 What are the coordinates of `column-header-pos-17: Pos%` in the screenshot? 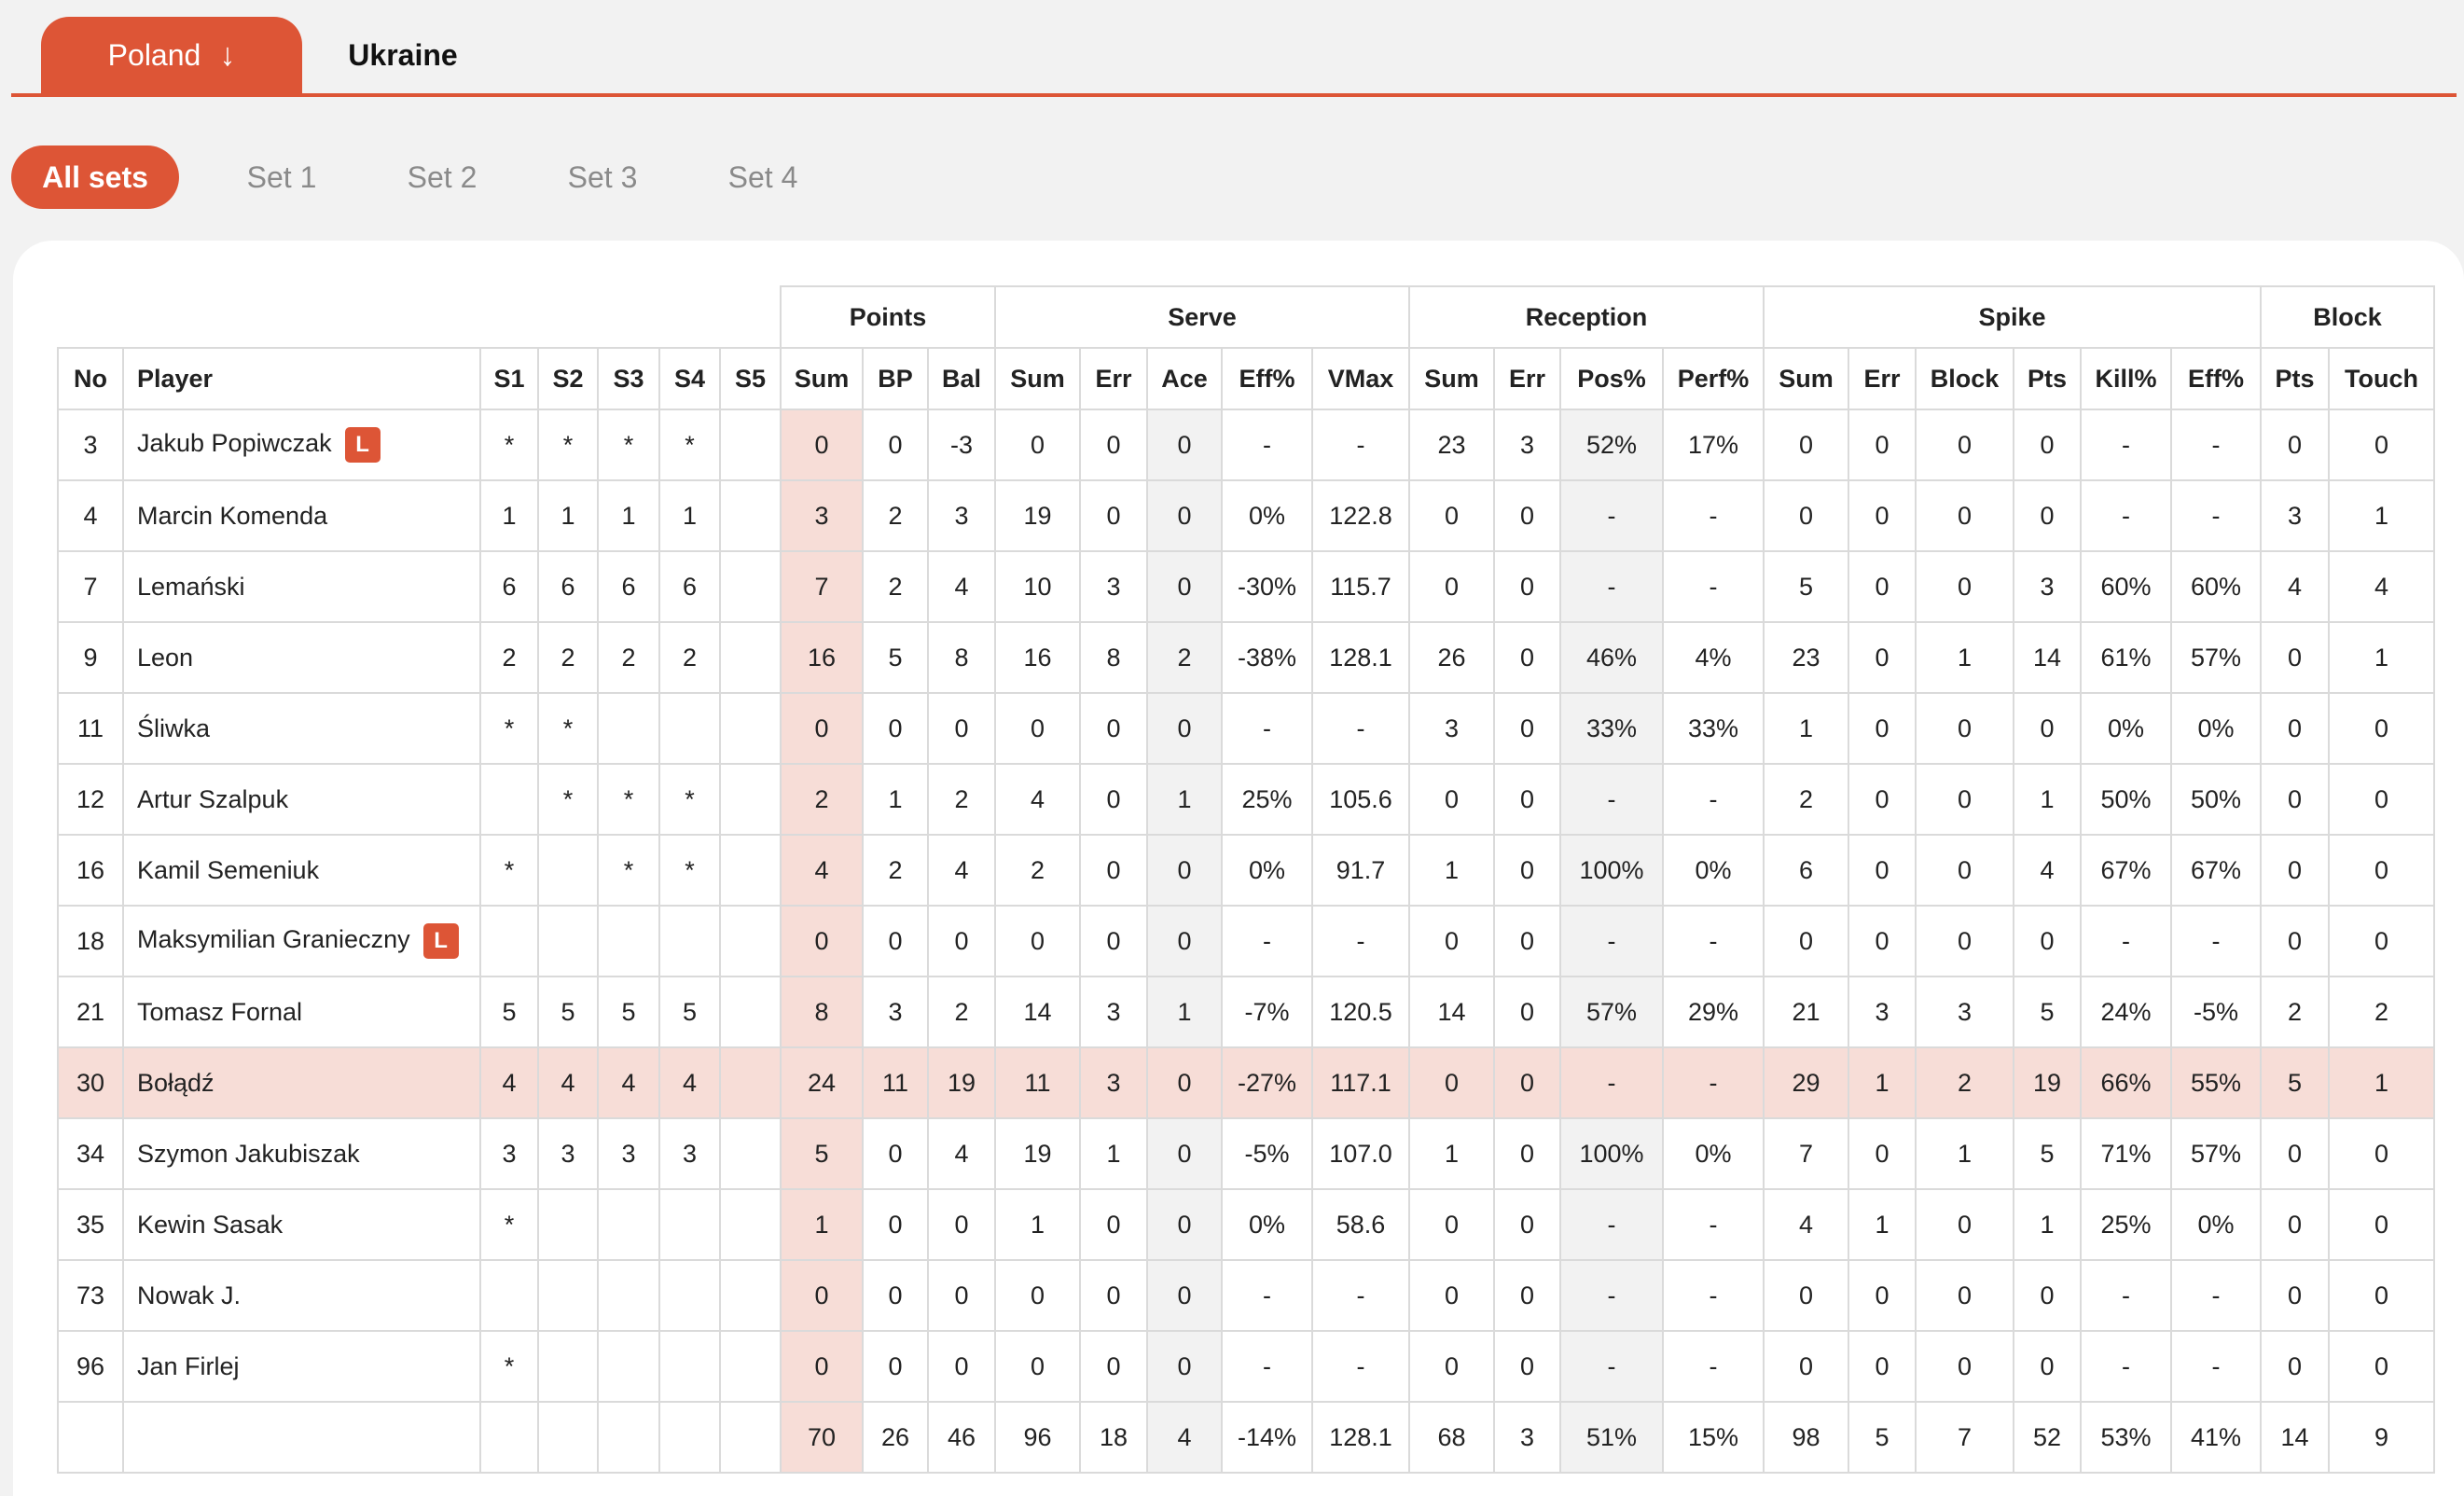 It's located at (1611, 379).